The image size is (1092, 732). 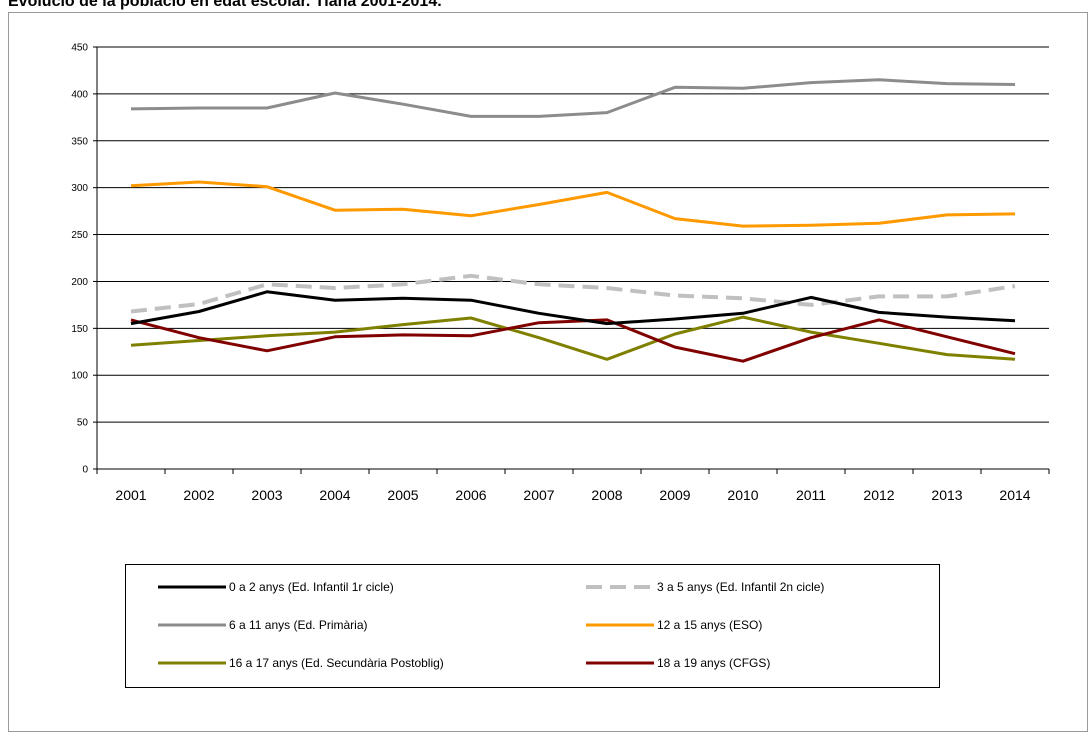 I want to click on y-tick-label-4: 200, so click(x=79, y=282).